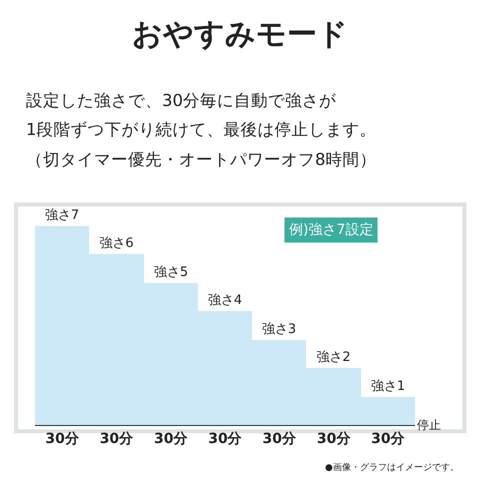  Describe the element at coordinates (62, 215) in the screenshot. I see `data-label: 強さ7` at that location.